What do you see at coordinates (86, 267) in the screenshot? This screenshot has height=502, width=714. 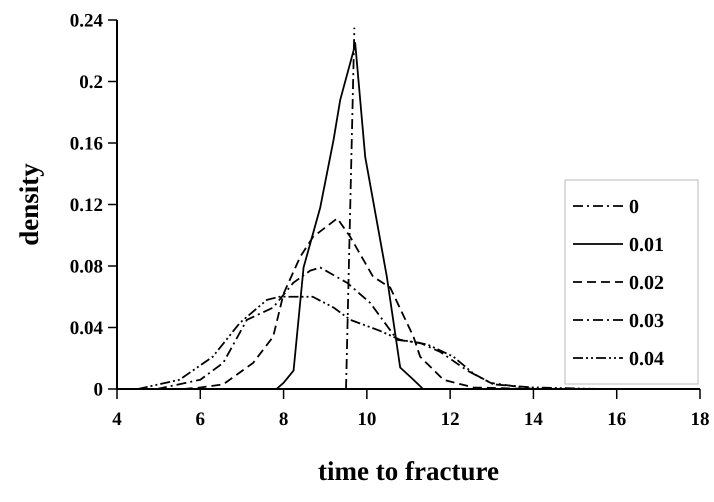 I see `y-tick-label: 0.08` at bounding box center [86, 267].